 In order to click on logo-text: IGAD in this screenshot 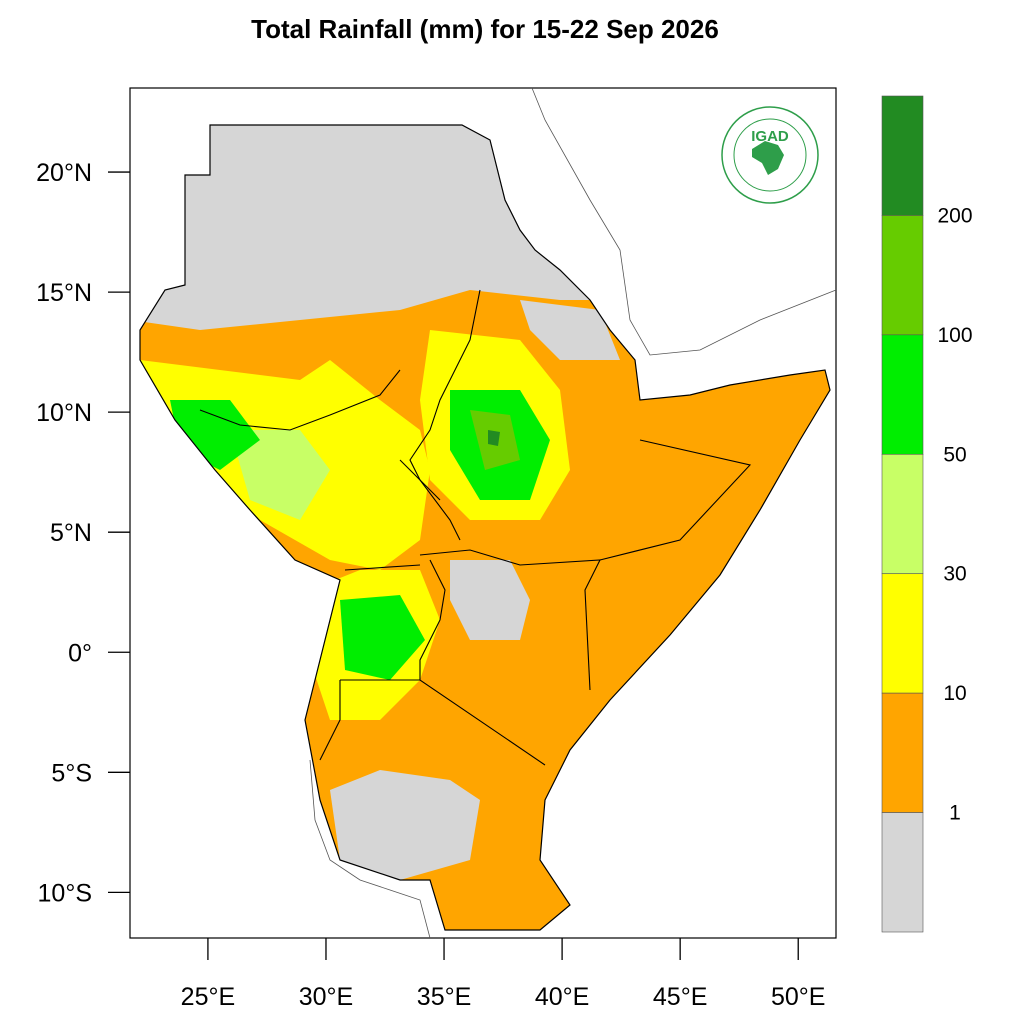, I will do `click(770, 136)`.